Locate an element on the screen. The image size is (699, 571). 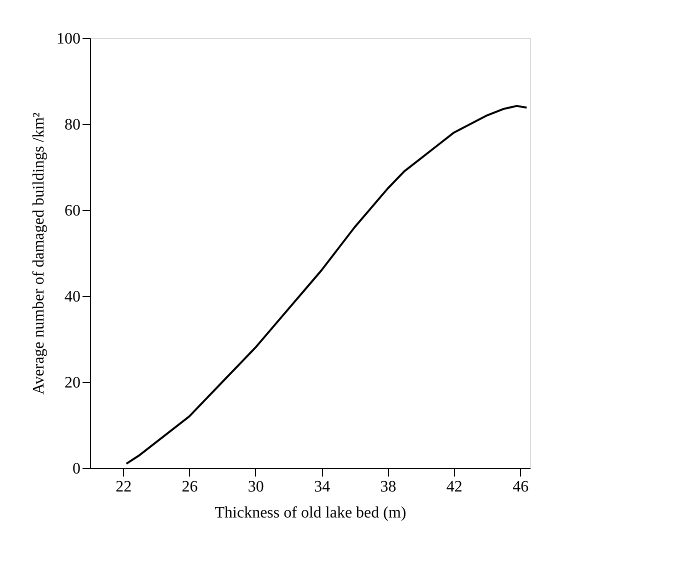
x-tick-label: 46 is located at coordinates (520, 487).